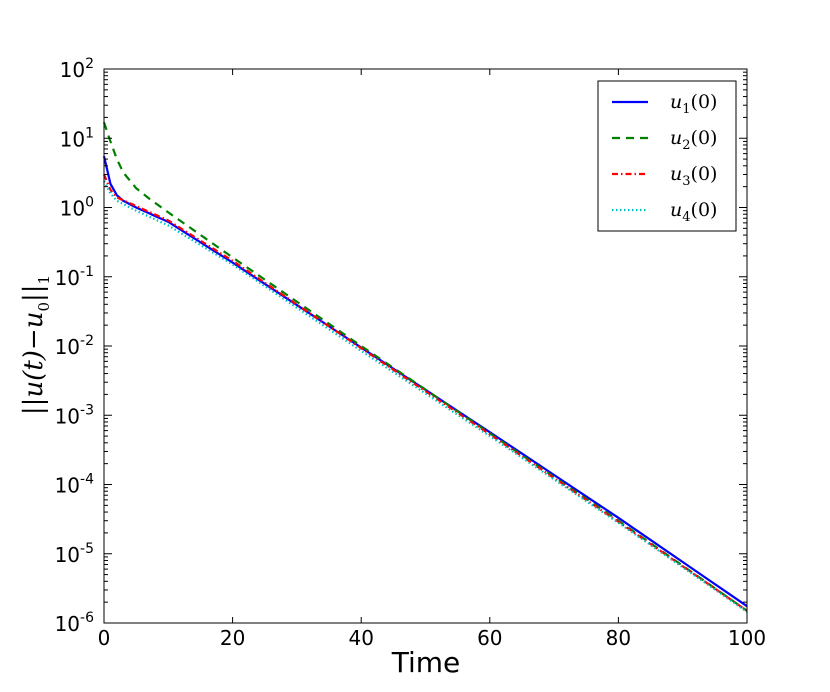 The image size is (830, 692). I want to click on legend-label-3: u3(0), so click(693, 176).